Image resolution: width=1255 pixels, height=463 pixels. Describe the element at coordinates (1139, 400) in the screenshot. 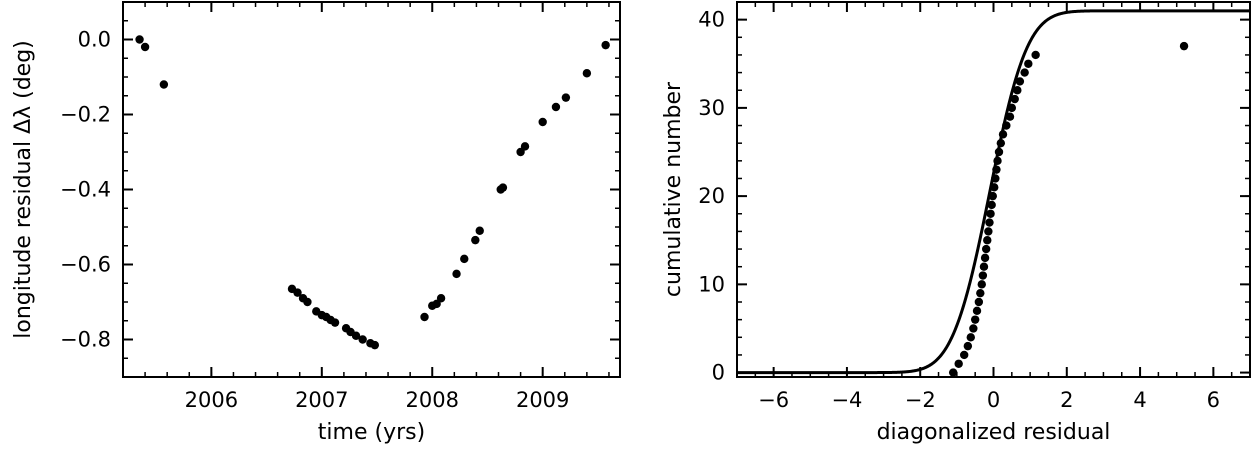

I see `x-tick-label: 4` at that location.